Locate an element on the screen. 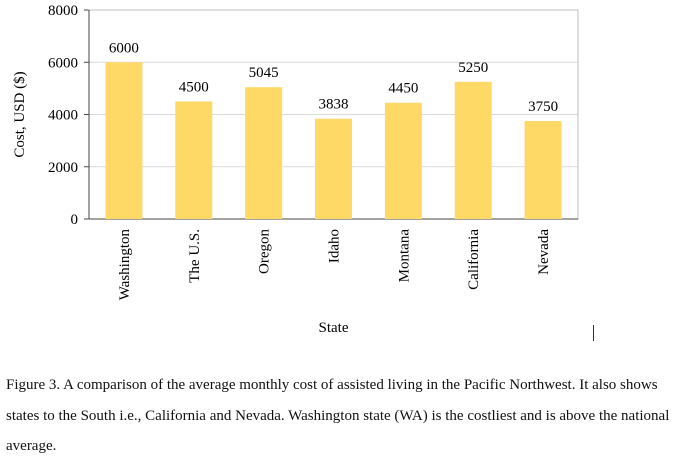 Image resolution: width=680 pixels, height=474 pixels. data-label: 3838 is located at coordinates (334, 105).